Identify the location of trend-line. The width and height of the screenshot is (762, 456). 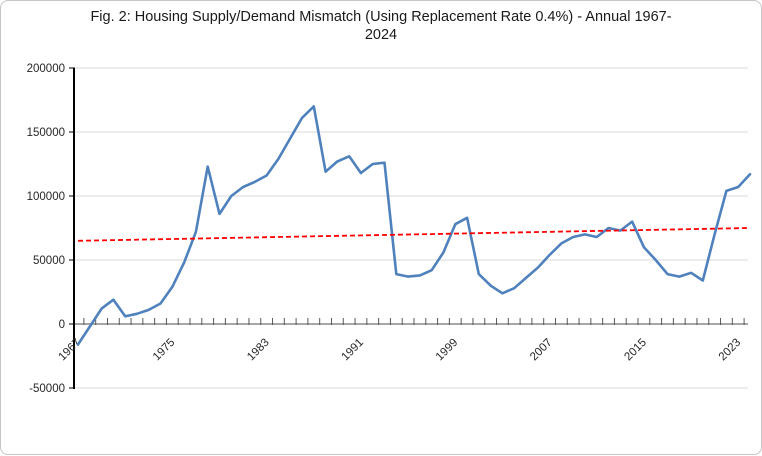
(414, 234).